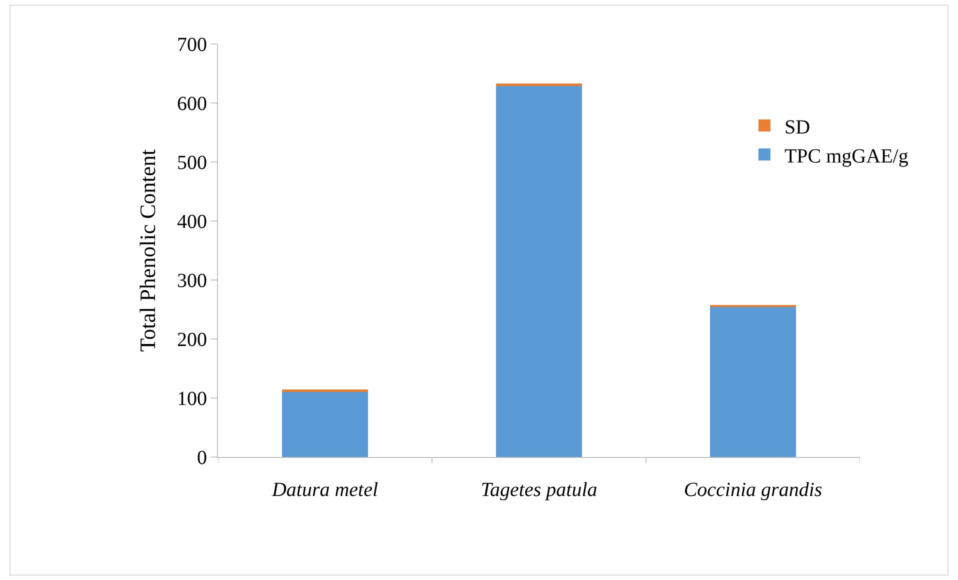  I want to click on x-tick-label: Datura metel, so click(324, 490).